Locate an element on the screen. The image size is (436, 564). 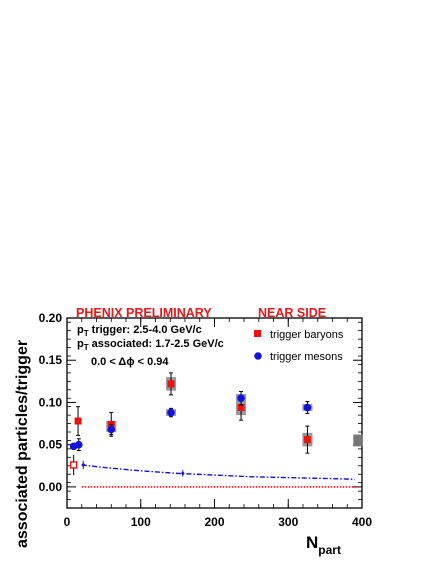
associated-range-label: pT associated: 1.7-2.5 GeV/c is located at coordinates (150, 345).